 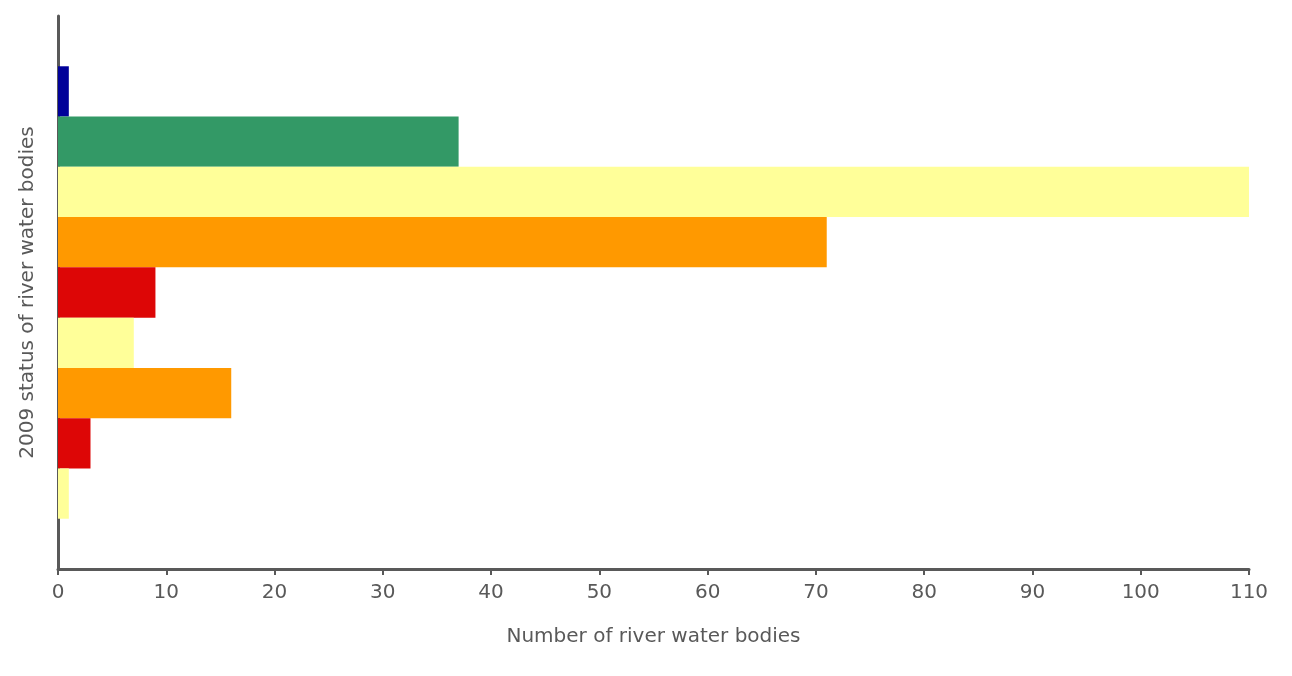 I want to click on x-tick-label: 90, so click(x=1032, y=591).